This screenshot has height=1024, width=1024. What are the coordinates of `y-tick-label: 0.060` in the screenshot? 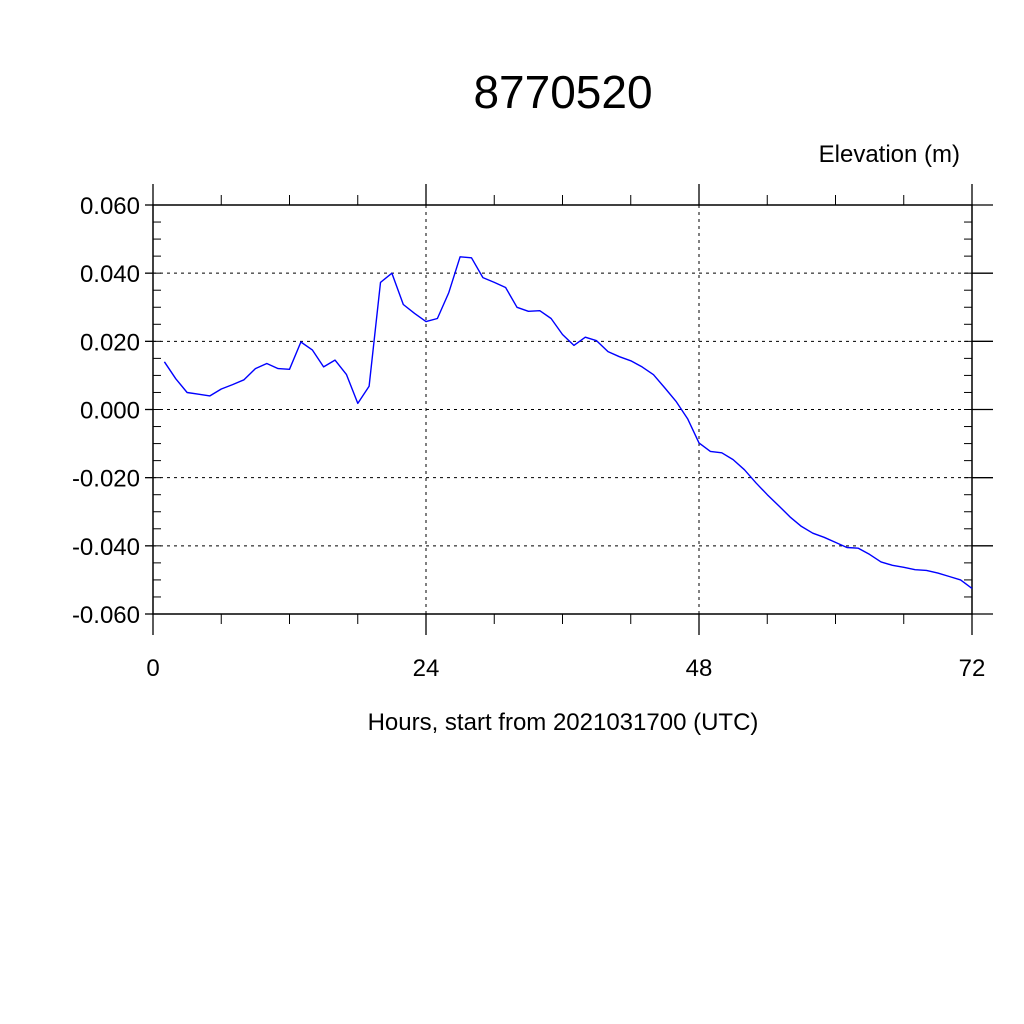 It's located at (110, 206).